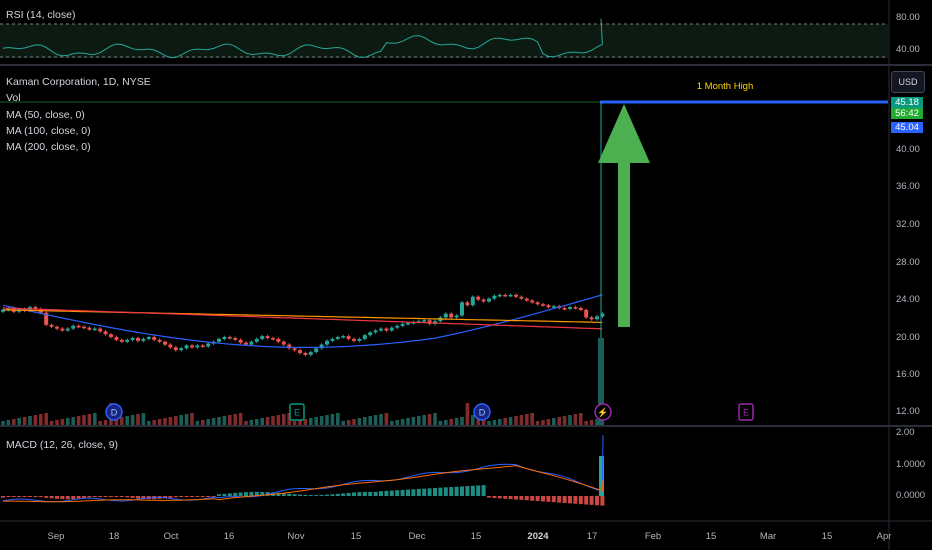 The width and height of the screenshot is (932, 550). I want to click on x-label-18: 18, so click(114, 536).